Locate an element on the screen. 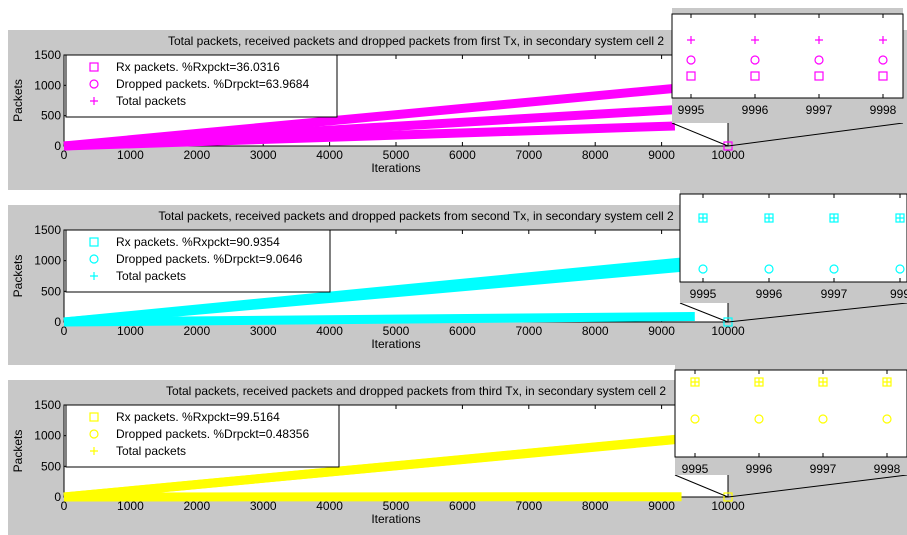 Image resolution: width=907 pixels, height=535 pixels. x-tick-label: 9000 is located at coordinates (661, 331).